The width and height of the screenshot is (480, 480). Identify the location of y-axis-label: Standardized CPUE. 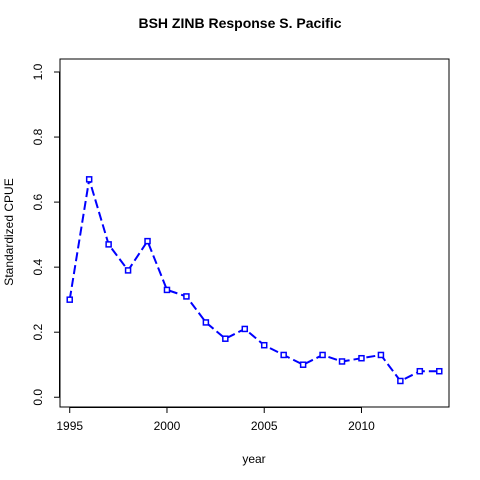
(9, 231).